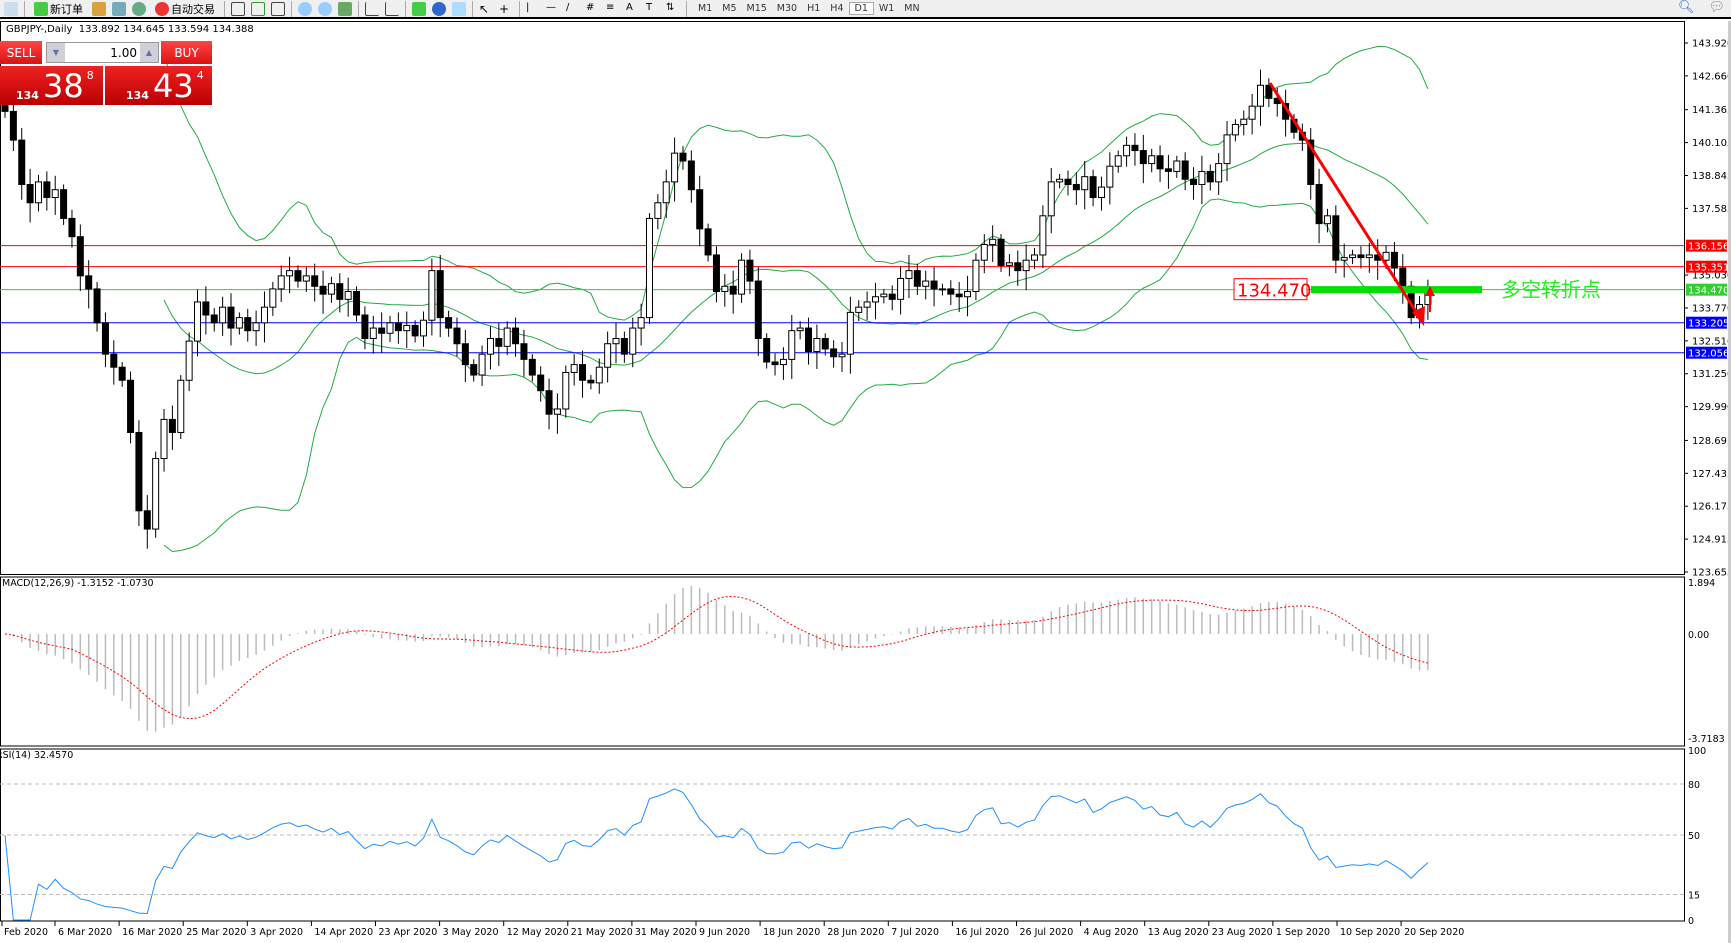 This screenshot has height=943, width=1731. What do you see at coordinates (305, 8) in the screenshot?
I see `zoom-in-icon` at bounding box center [305, 8].